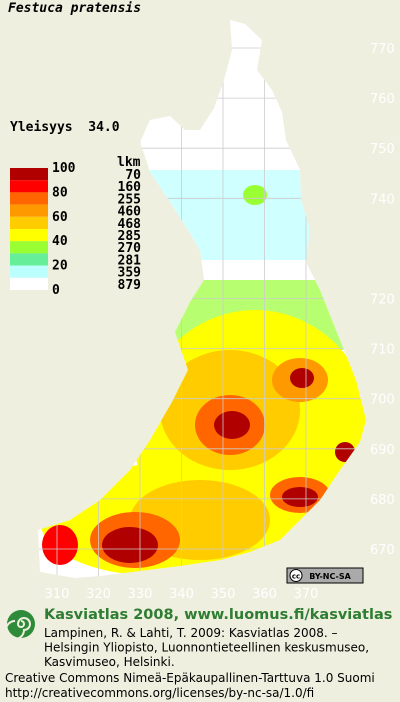  What do you see at coordinates (140, 594) in the screenshot?
I see `easting-label: 330` at bounding box center [140, 594].